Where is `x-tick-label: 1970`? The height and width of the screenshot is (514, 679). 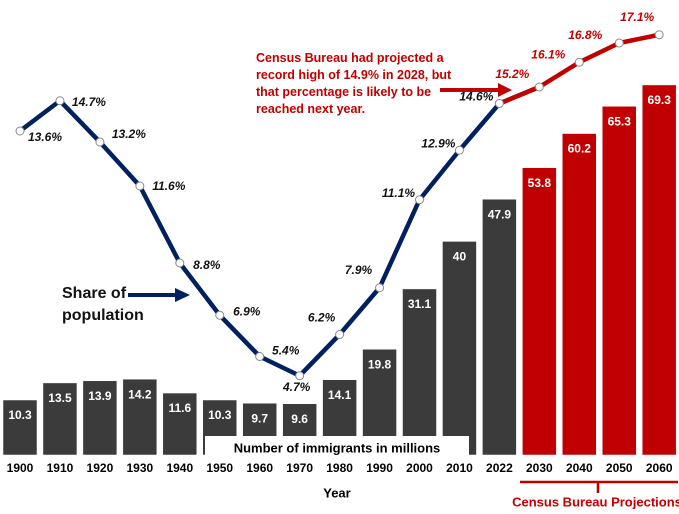
x-tick-label: 1970 is located at coordinates (299, 468).